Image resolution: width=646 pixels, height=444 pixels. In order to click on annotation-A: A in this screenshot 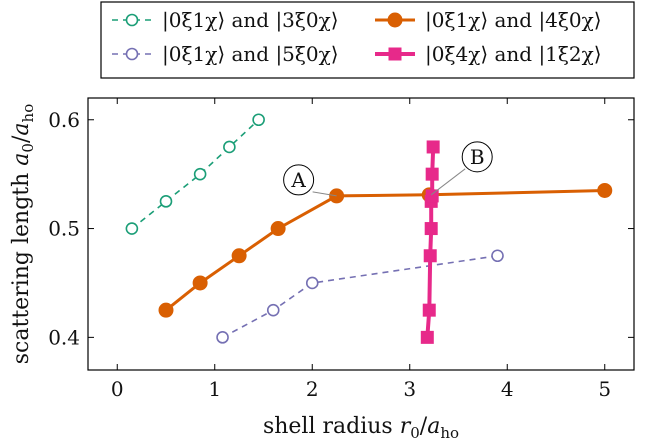, I will do `click(310, 180)`.